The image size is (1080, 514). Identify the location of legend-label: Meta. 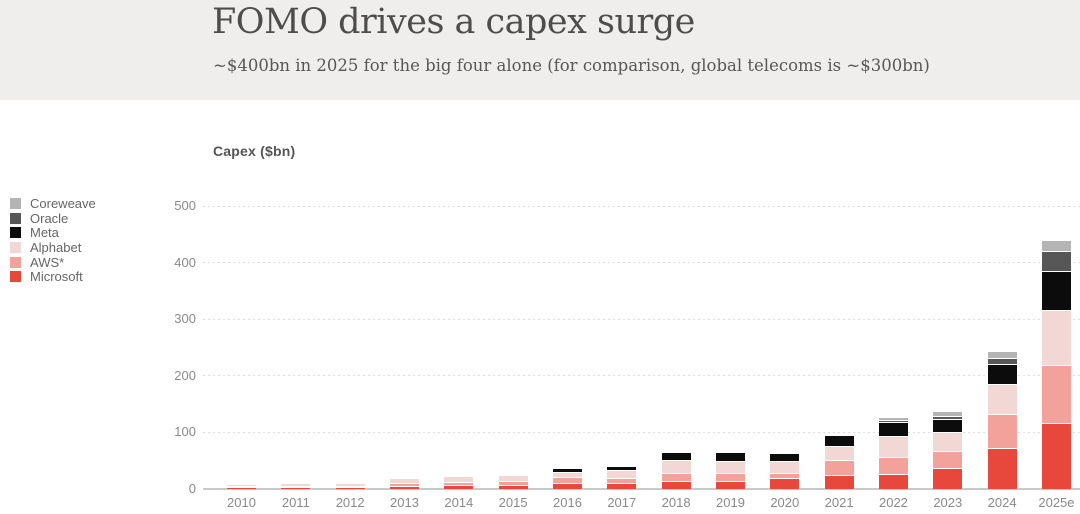
(44, 233).